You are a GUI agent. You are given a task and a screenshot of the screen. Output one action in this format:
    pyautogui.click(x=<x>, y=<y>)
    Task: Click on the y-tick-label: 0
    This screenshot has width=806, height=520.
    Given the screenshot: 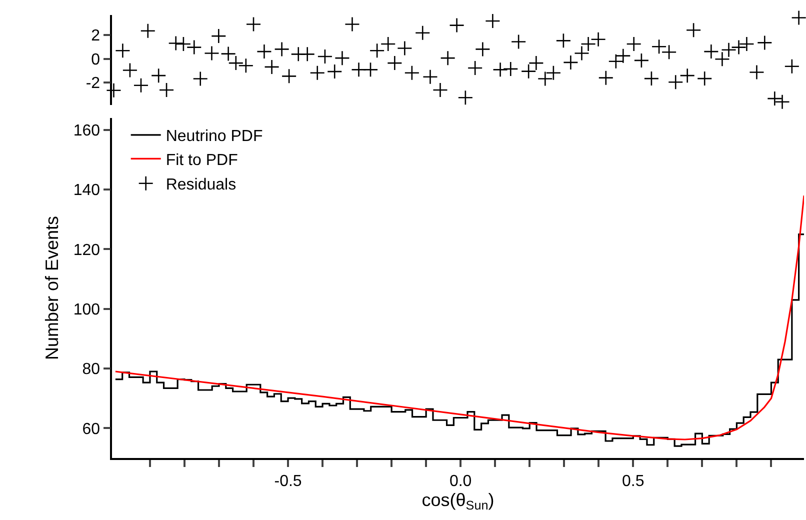 What is the action you would take?
    pyautogui.click(x=95, y=59)
    